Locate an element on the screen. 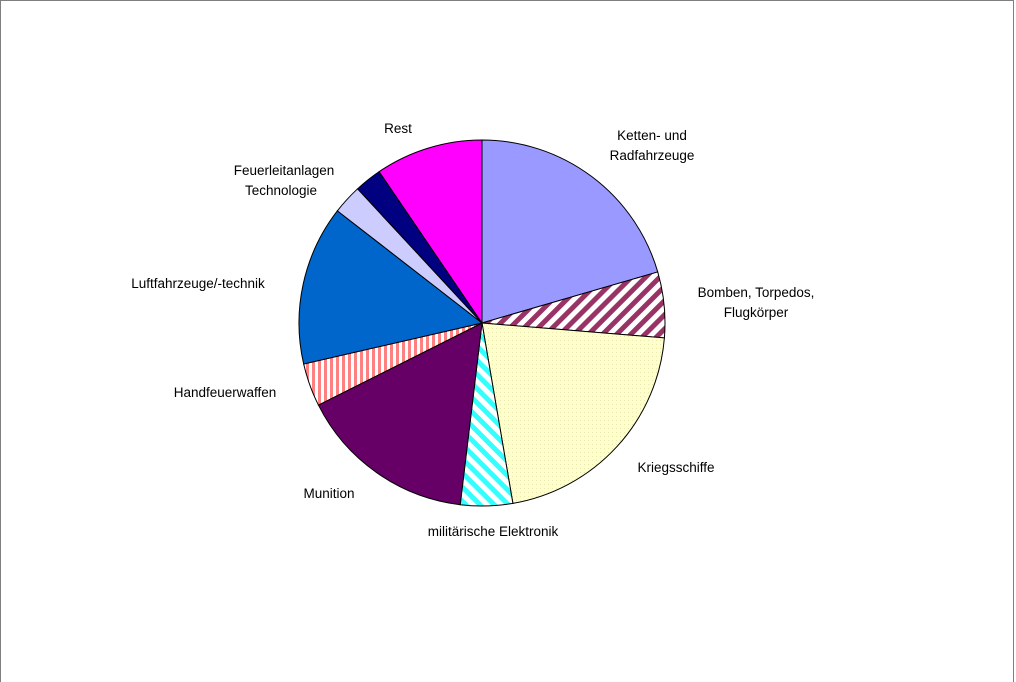  slice-label-militärische-elektronik: militärische Elektronik is located at coordinates (493, 531).